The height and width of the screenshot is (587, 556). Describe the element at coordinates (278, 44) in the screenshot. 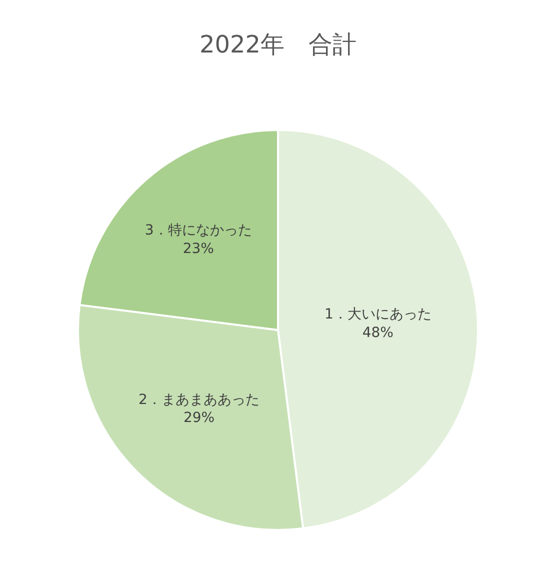

I see `chart-title: 2022年 合計` at that location.